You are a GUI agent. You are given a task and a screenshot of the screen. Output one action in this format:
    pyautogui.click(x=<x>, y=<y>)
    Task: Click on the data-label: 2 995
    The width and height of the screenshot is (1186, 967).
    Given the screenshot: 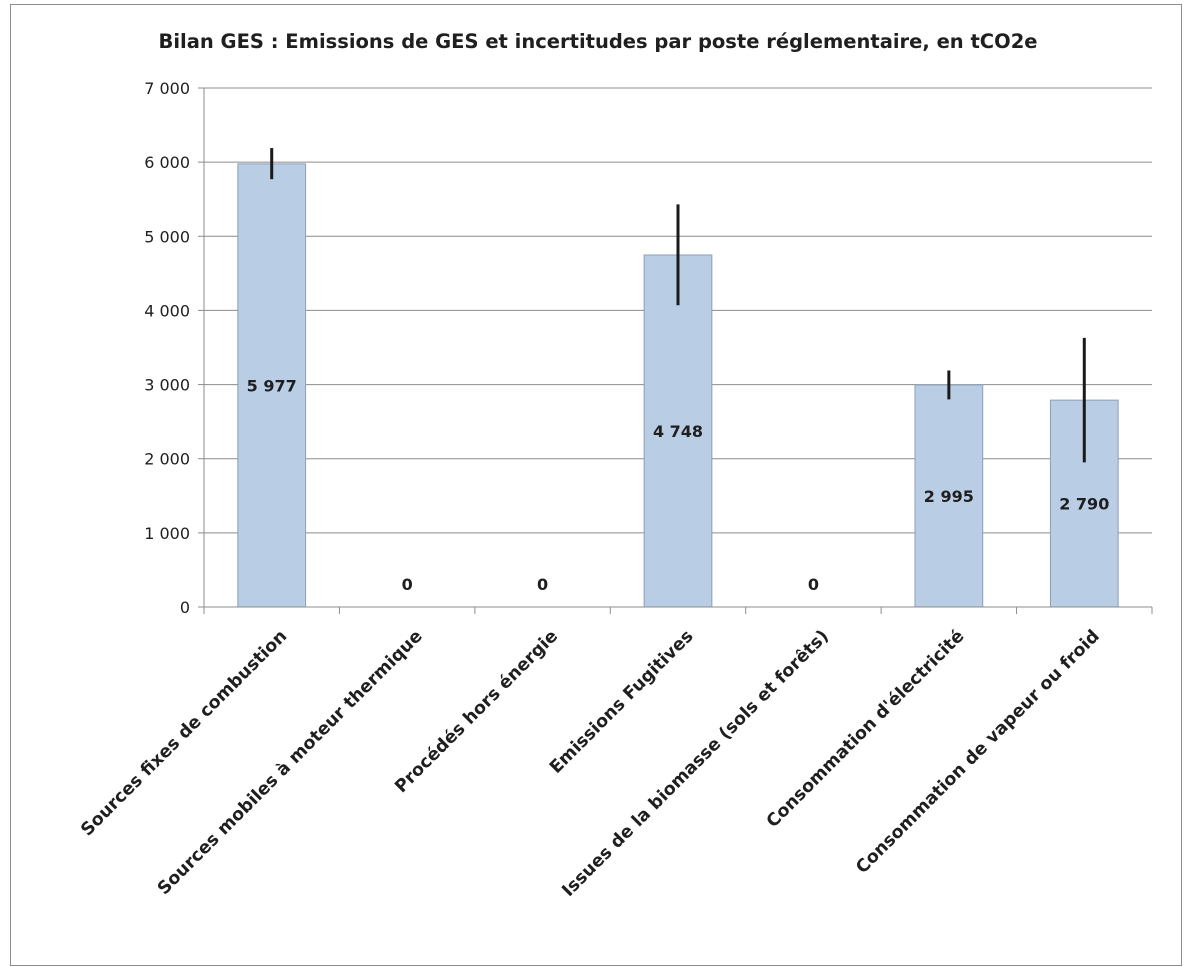 What is the action you would take?
    pyautogui.click(x=949, y=496)
    